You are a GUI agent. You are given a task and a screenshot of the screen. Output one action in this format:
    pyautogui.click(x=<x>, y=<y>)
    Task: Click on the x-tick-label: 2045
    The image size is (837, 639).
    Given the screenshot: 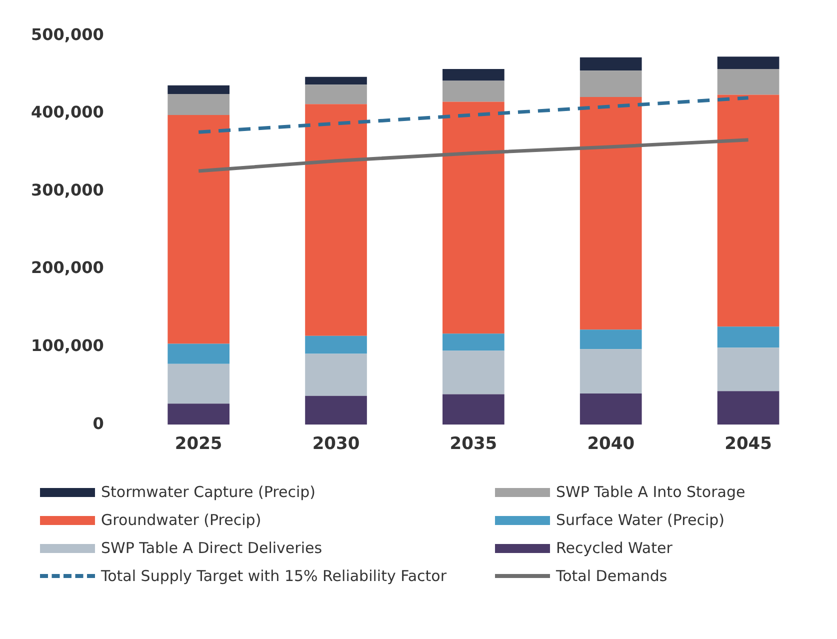 What is the action you would take?
    pyautogui.click(x=748, y=444)
    